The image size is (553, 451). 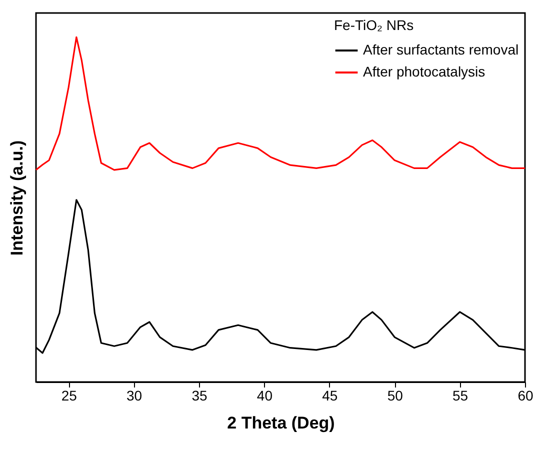 What do you see at coordinates (441, 50) in the screenshot?
I see `legend-label: After surfactants removal` at bounding box center [441, 50].